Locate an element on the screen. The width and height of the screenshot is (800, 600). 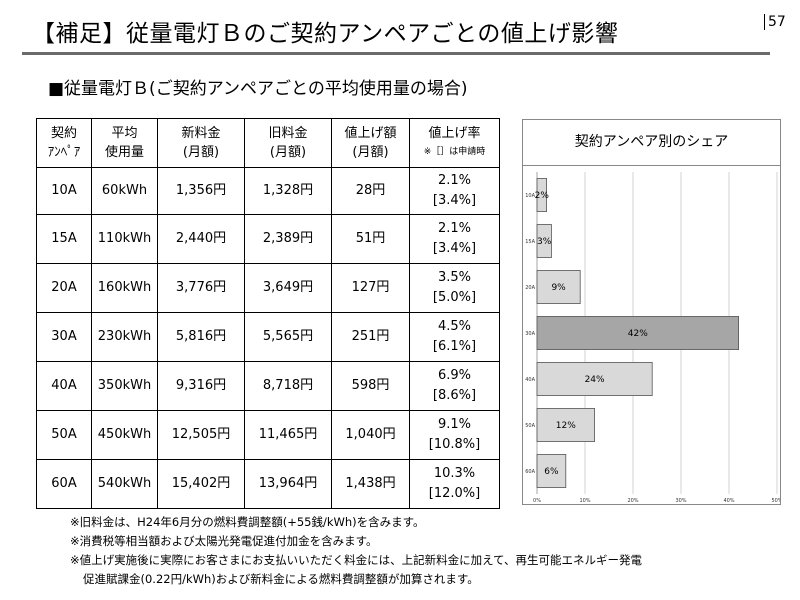
cell-usage: 450kWh is located at coordinates (124, 435).